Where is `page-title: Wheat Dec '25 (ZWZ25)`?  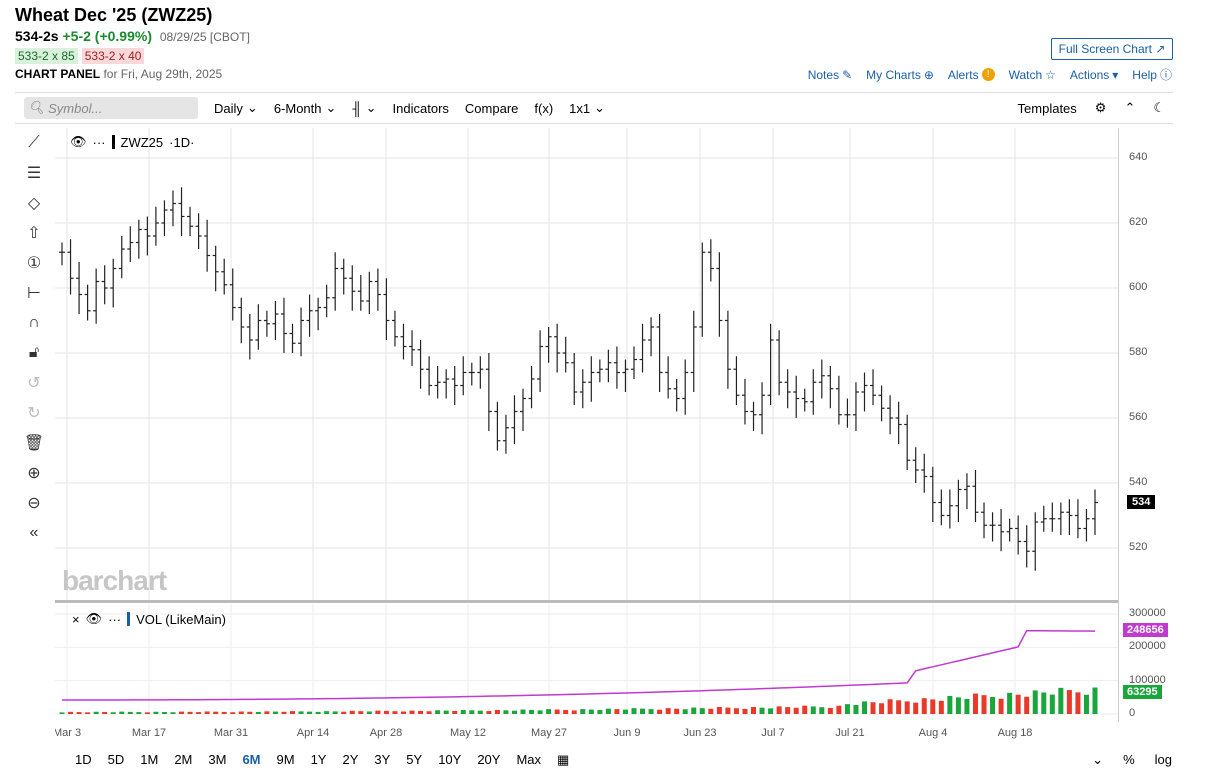
page-title: Wheat Dec '25 (ZWZ25) is located at coordinates (114, 15).